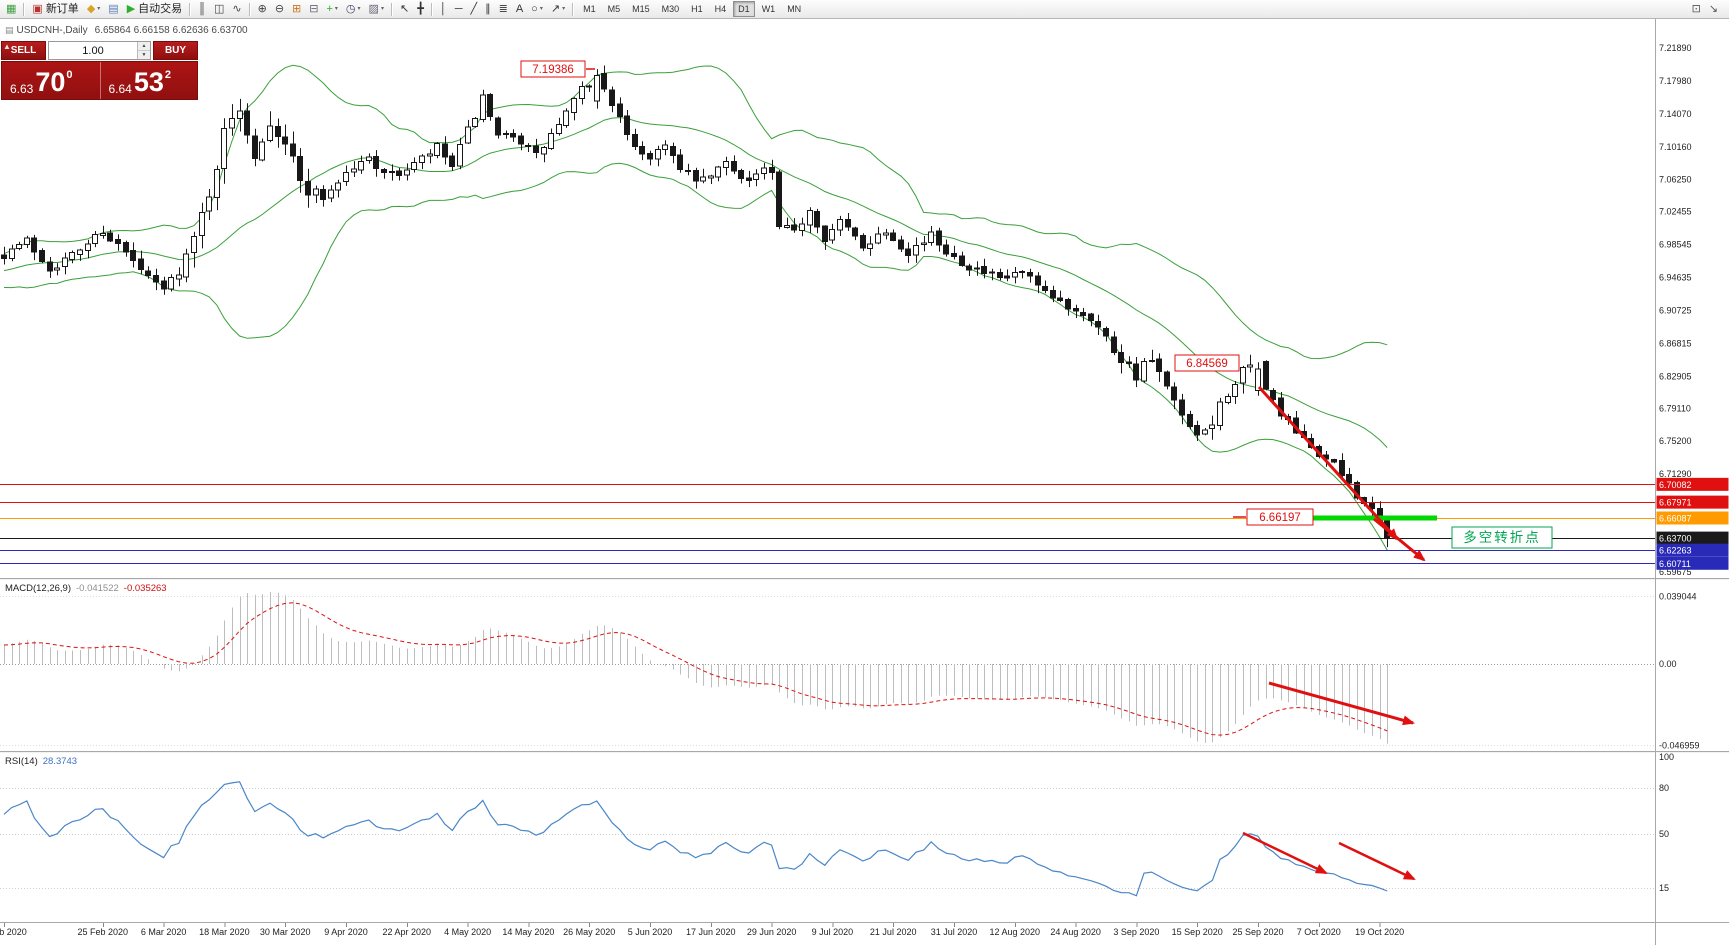 Image resolution: width=1729 pixels, height=945 pixels. I want to click on text-label-icon: A, so click(519, 9).